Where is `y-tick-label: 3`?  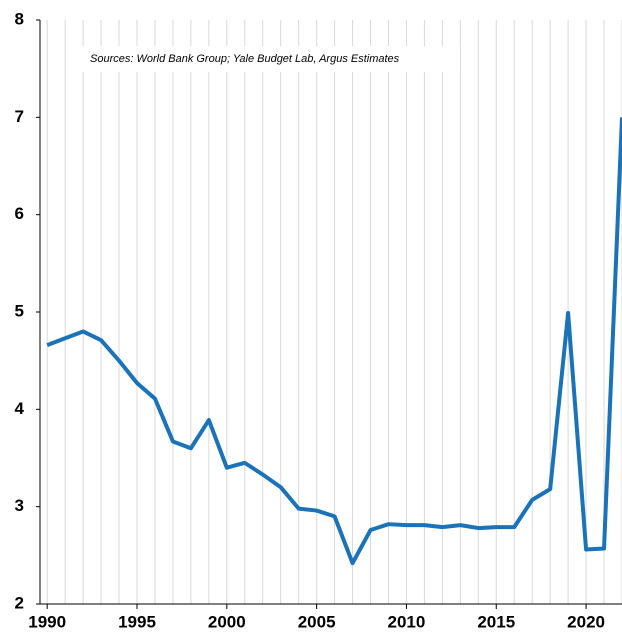
y-tick-label: 3 is located at coordinates (19, 505).